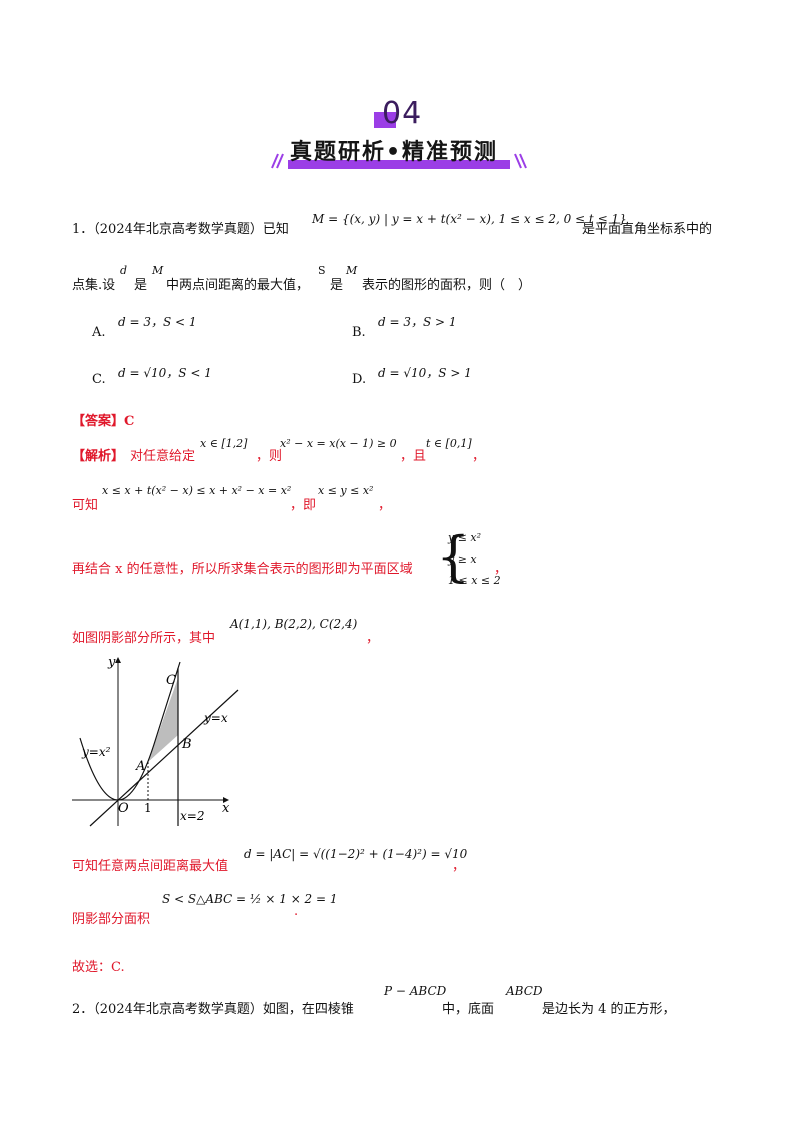 The height and width of the screenshot is (1132, 800). What do you see at coordinates (99, 379) in the screenshot?
I see `q1-option-c-letter: C.` at bounding box center [99, 379].